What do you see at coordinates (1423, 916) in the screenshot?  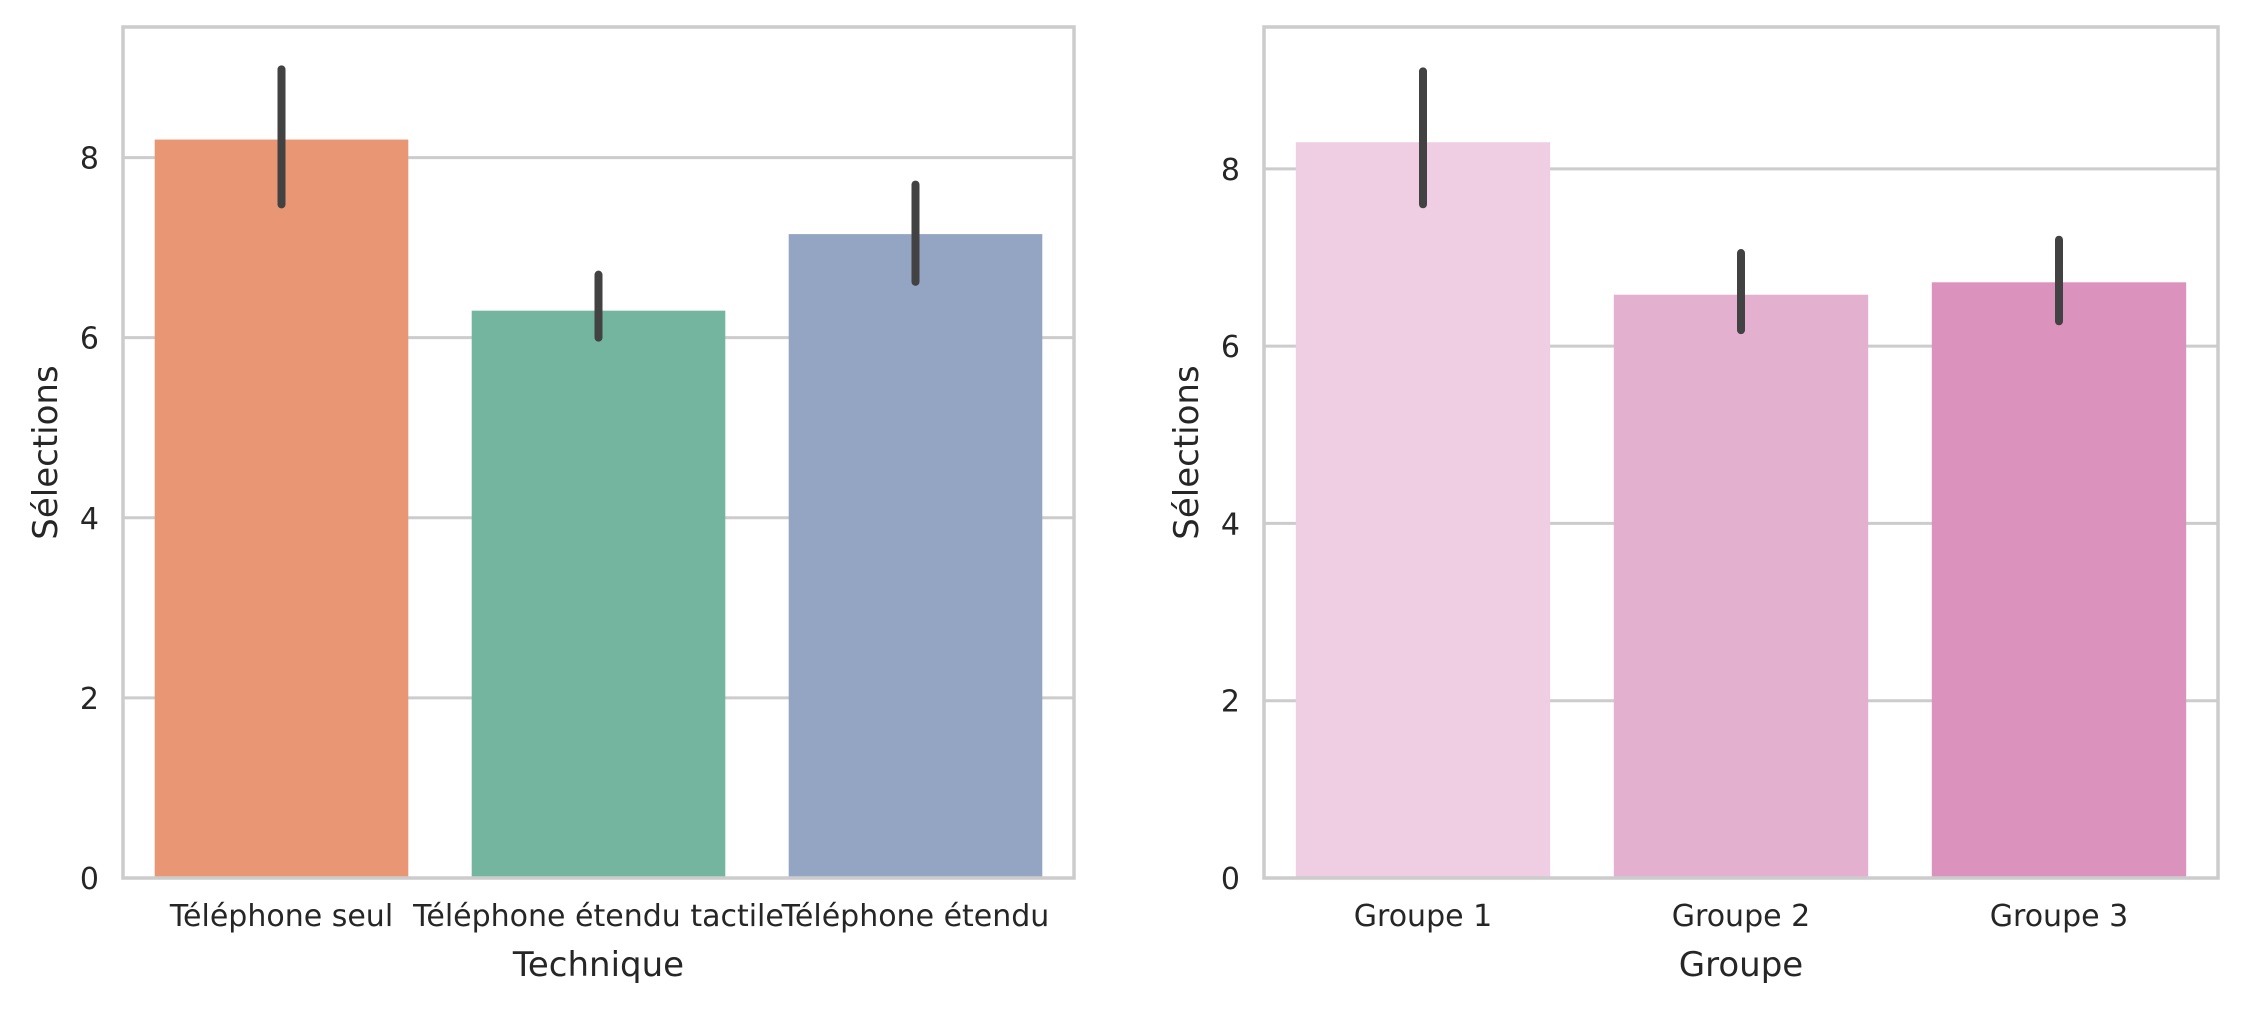 I see `x-tick-label: Groupe 1` at bounding box center [1423, 916].